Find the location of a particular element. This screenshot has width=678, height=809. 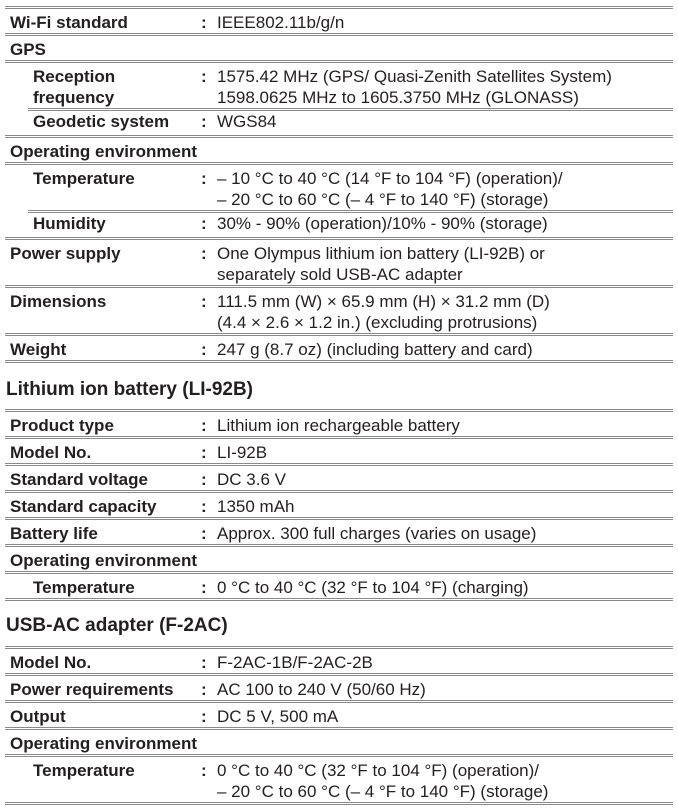

spec-label: Reception frequency is located at coordinates (100, 87).